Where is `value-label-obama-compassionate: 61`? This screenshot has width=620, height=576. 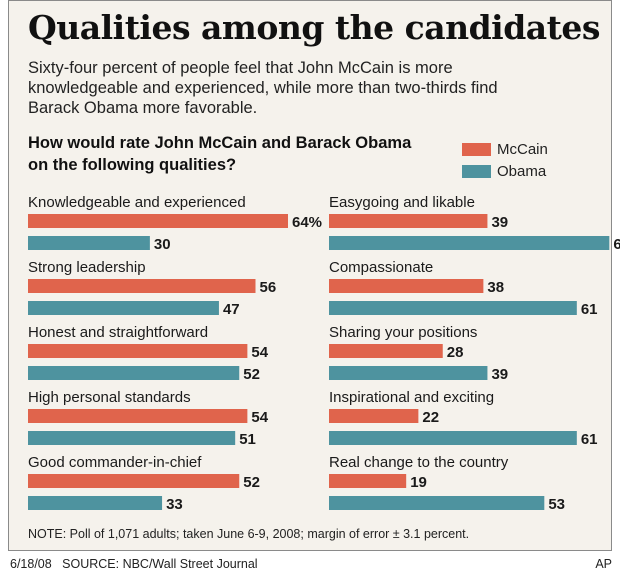 value-label-obama-compassionate: 61 is located at coordinates (589, 309).